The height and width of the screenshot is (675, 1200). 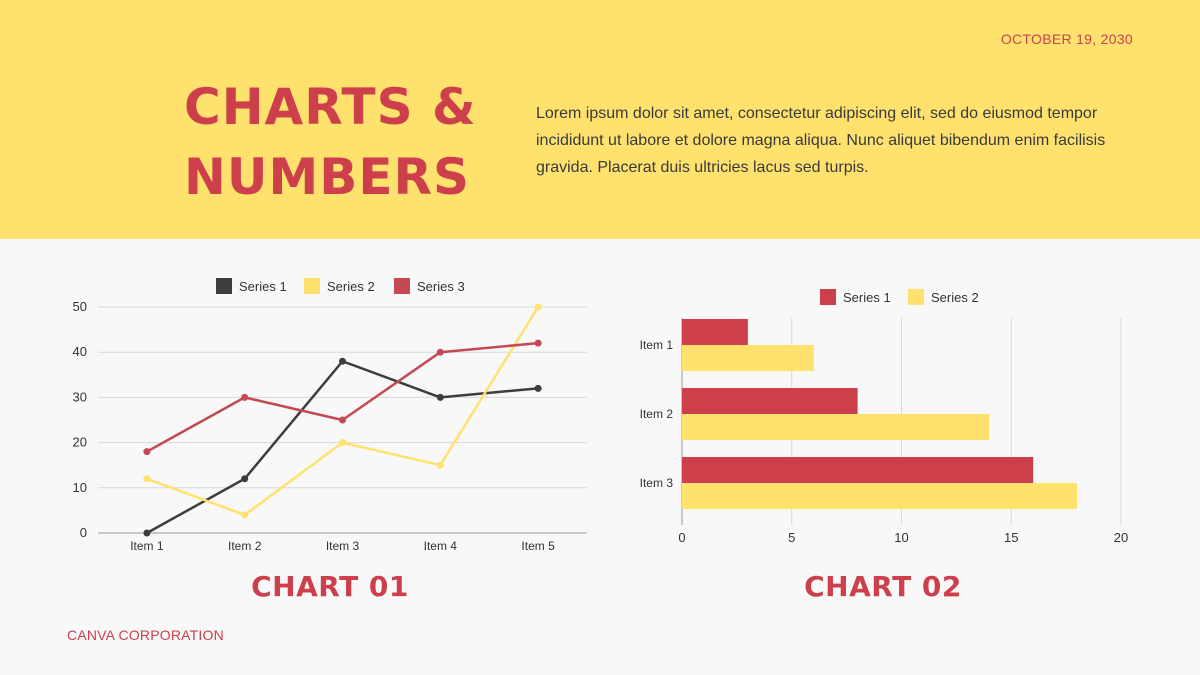 What do you see at coordinates (441, 546) in the screenshot?
I see `x-tick-label: Item 4` at bounding box center [441, 546].